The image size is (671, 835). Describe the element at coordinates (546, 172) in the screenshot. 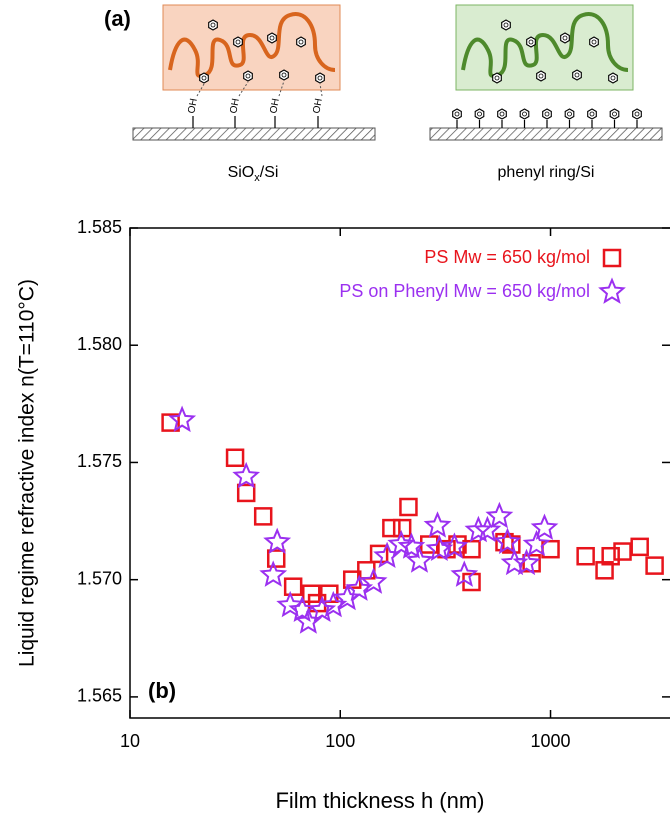

I see `substrate-label: phenyl ring/Si` at that location.